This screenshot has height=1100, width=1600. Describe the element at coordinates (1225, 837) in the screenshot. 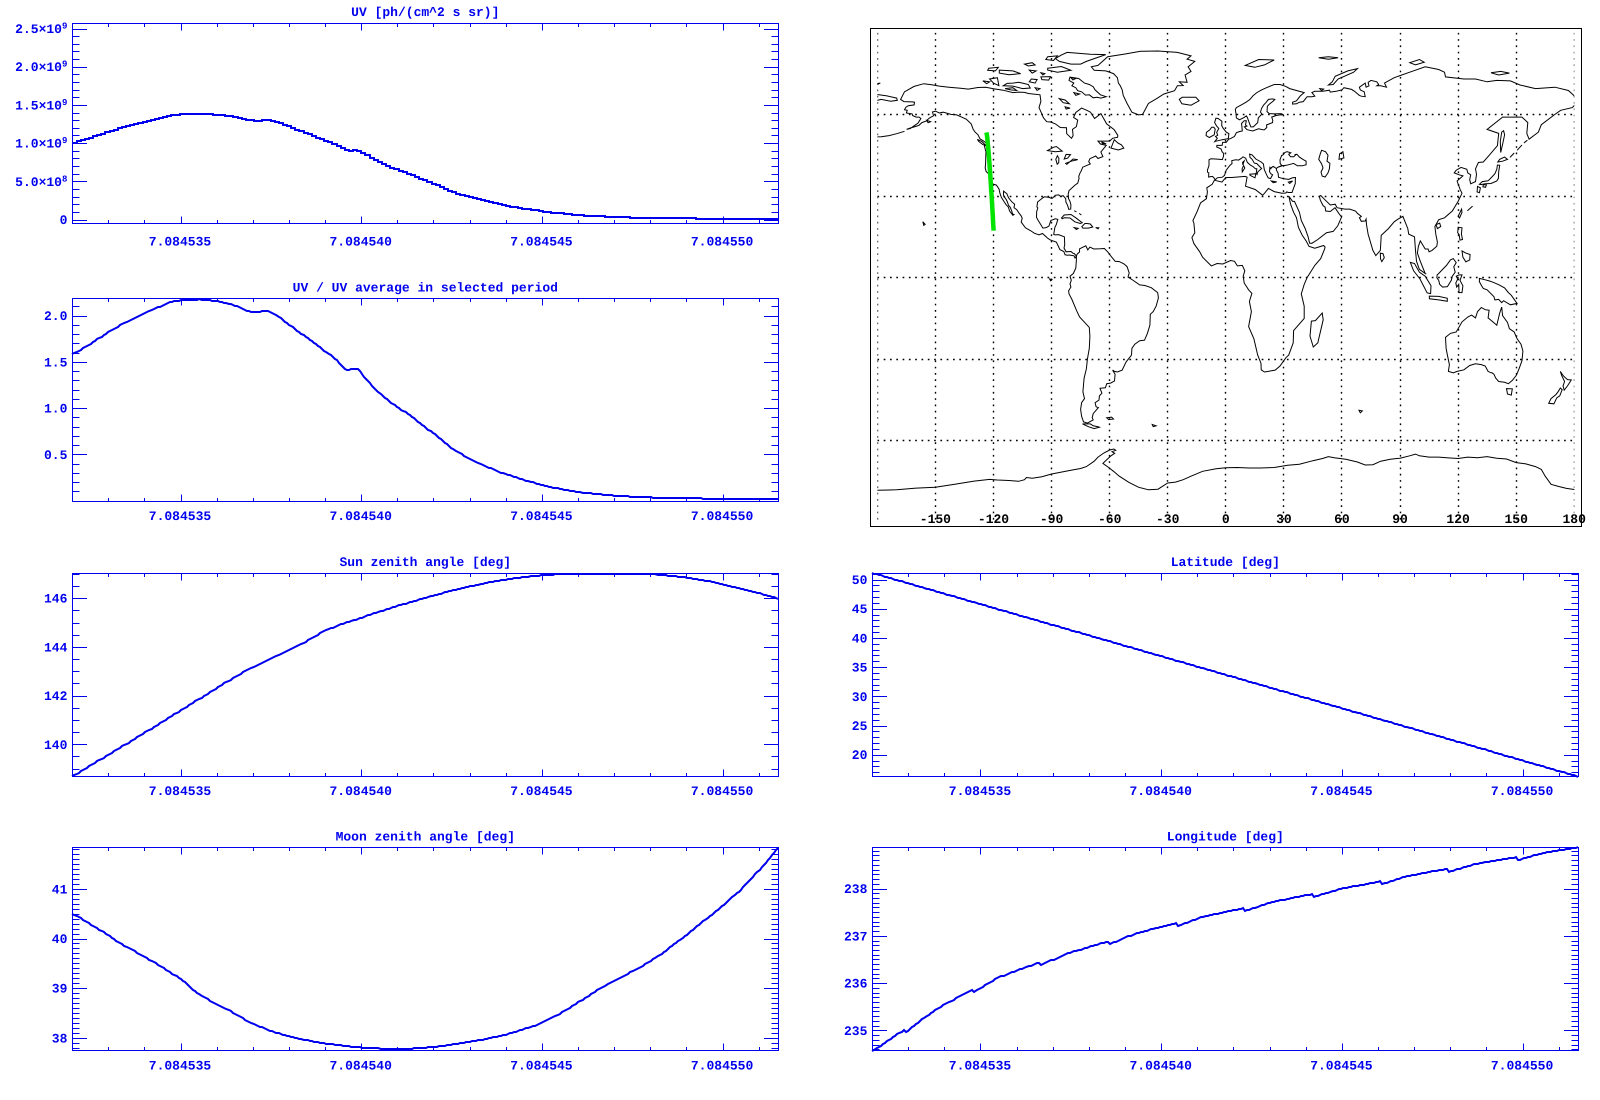

I see `svg-text: Longitude [deg]` at that location.